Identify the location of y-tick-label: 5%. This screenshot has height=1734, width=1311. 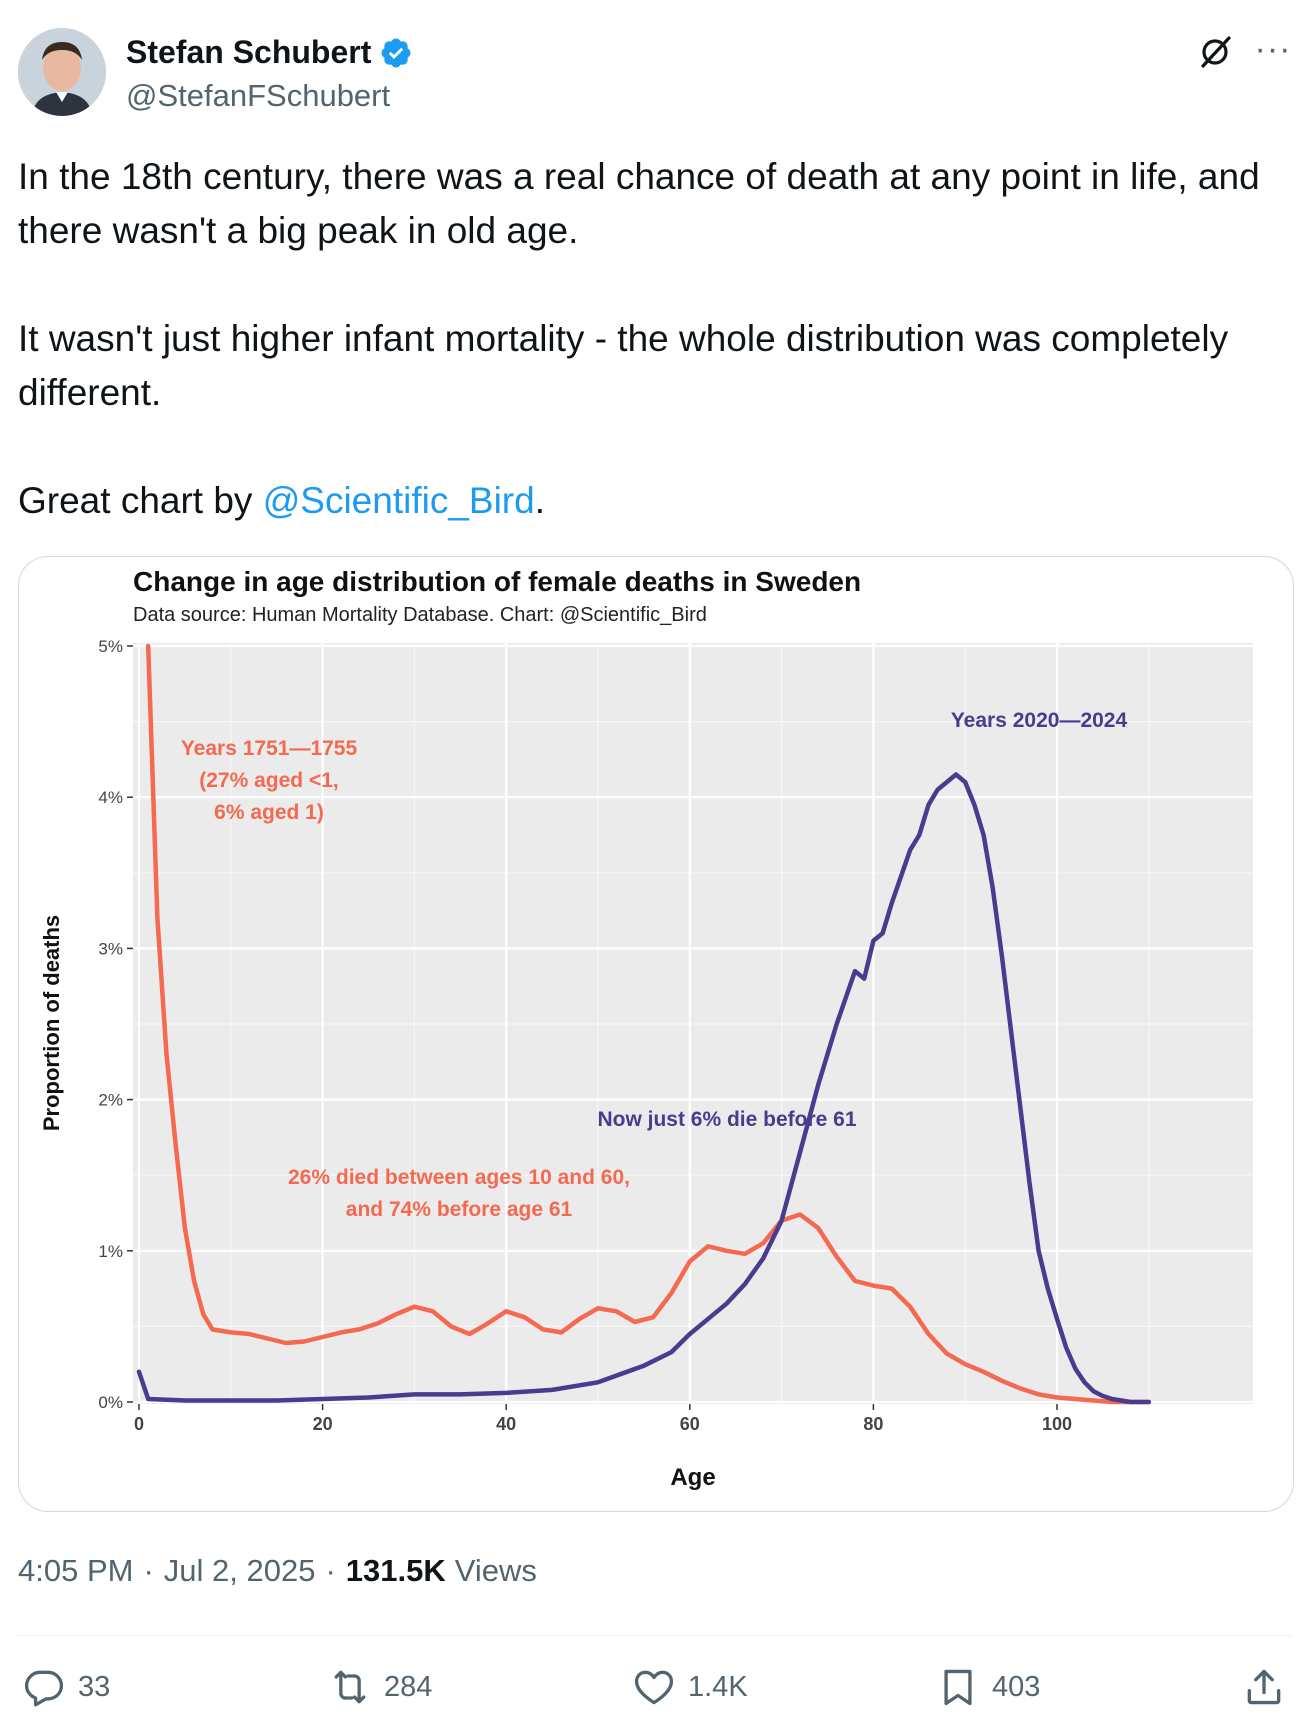
(110, 646).